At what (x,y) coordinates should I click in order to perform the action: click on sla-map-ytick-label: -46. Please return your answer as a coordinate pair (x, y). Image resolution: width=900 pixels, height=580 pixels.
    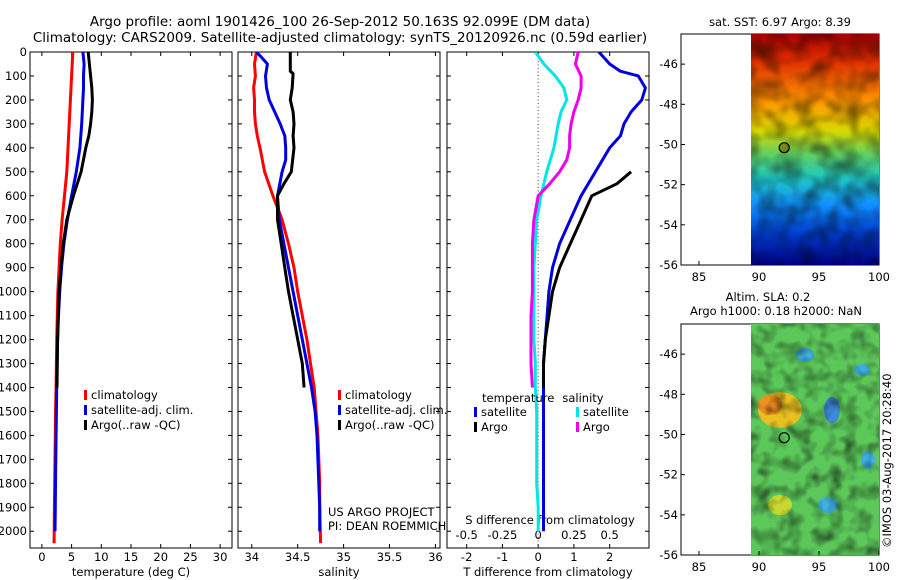
    Looking at the image, I should click on (668, 354).